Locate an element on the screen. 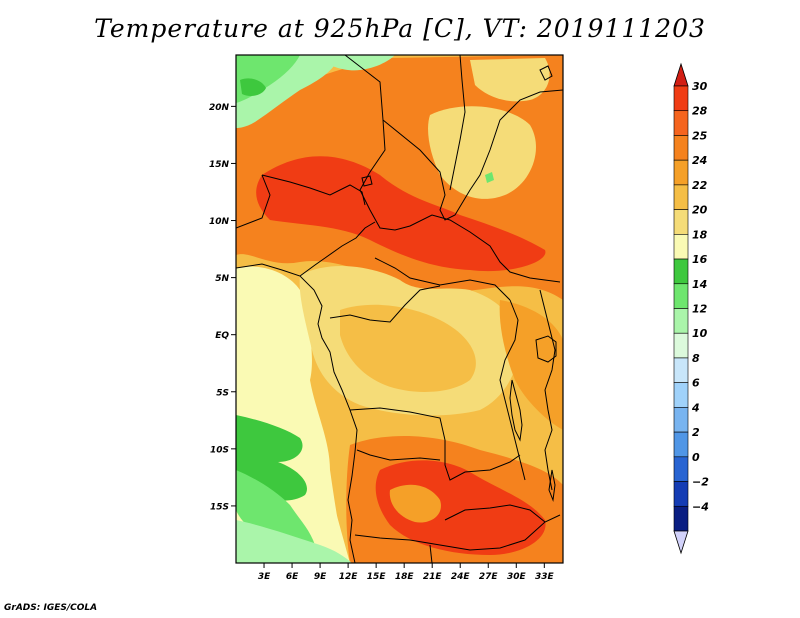 Image resolution: width=800 pixels, height=618 pixels. lake-victoria is located at coordinates (546, 349).